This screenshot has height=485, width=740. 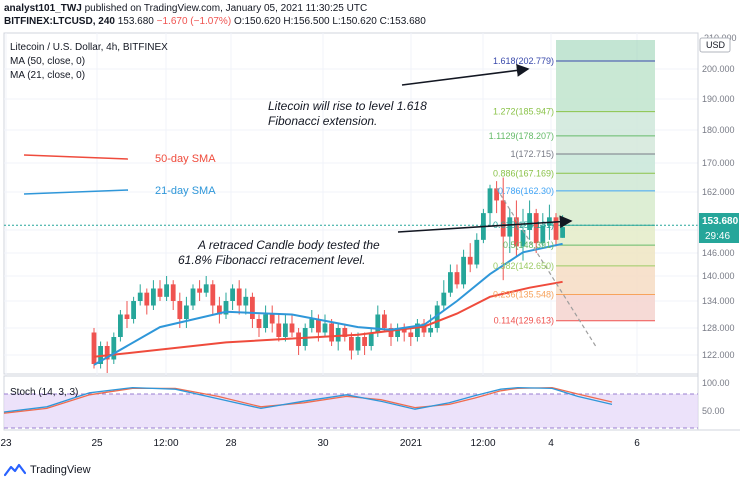 I want to click on price-tick-label: 134.000, so click(x=718, y=301).